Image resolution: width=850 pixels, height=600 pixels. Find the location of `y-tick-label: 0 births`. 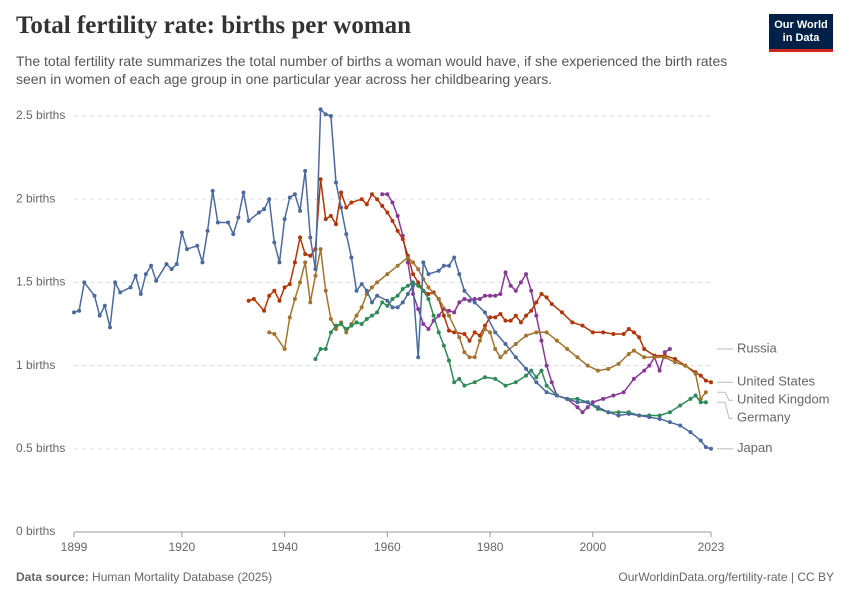

y-tick-label: 0 births is located at coordinates (35, 531).